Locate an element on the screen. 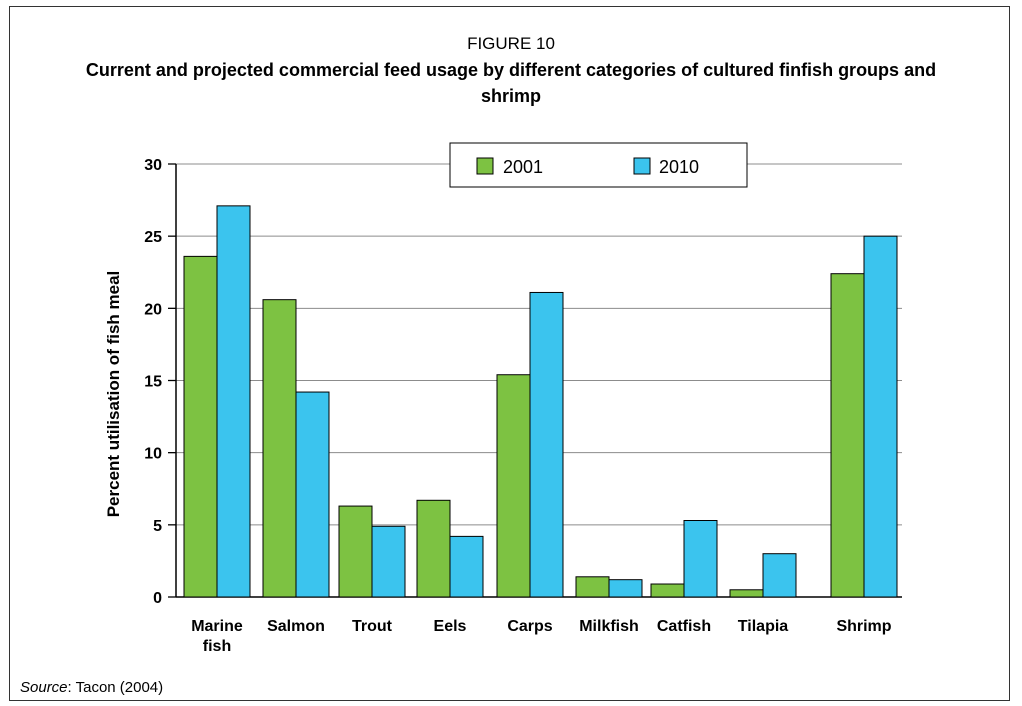 This screenshot has height=706, width=1022. figure-label: FIGURE 10 is located at coordinates (511, 43).